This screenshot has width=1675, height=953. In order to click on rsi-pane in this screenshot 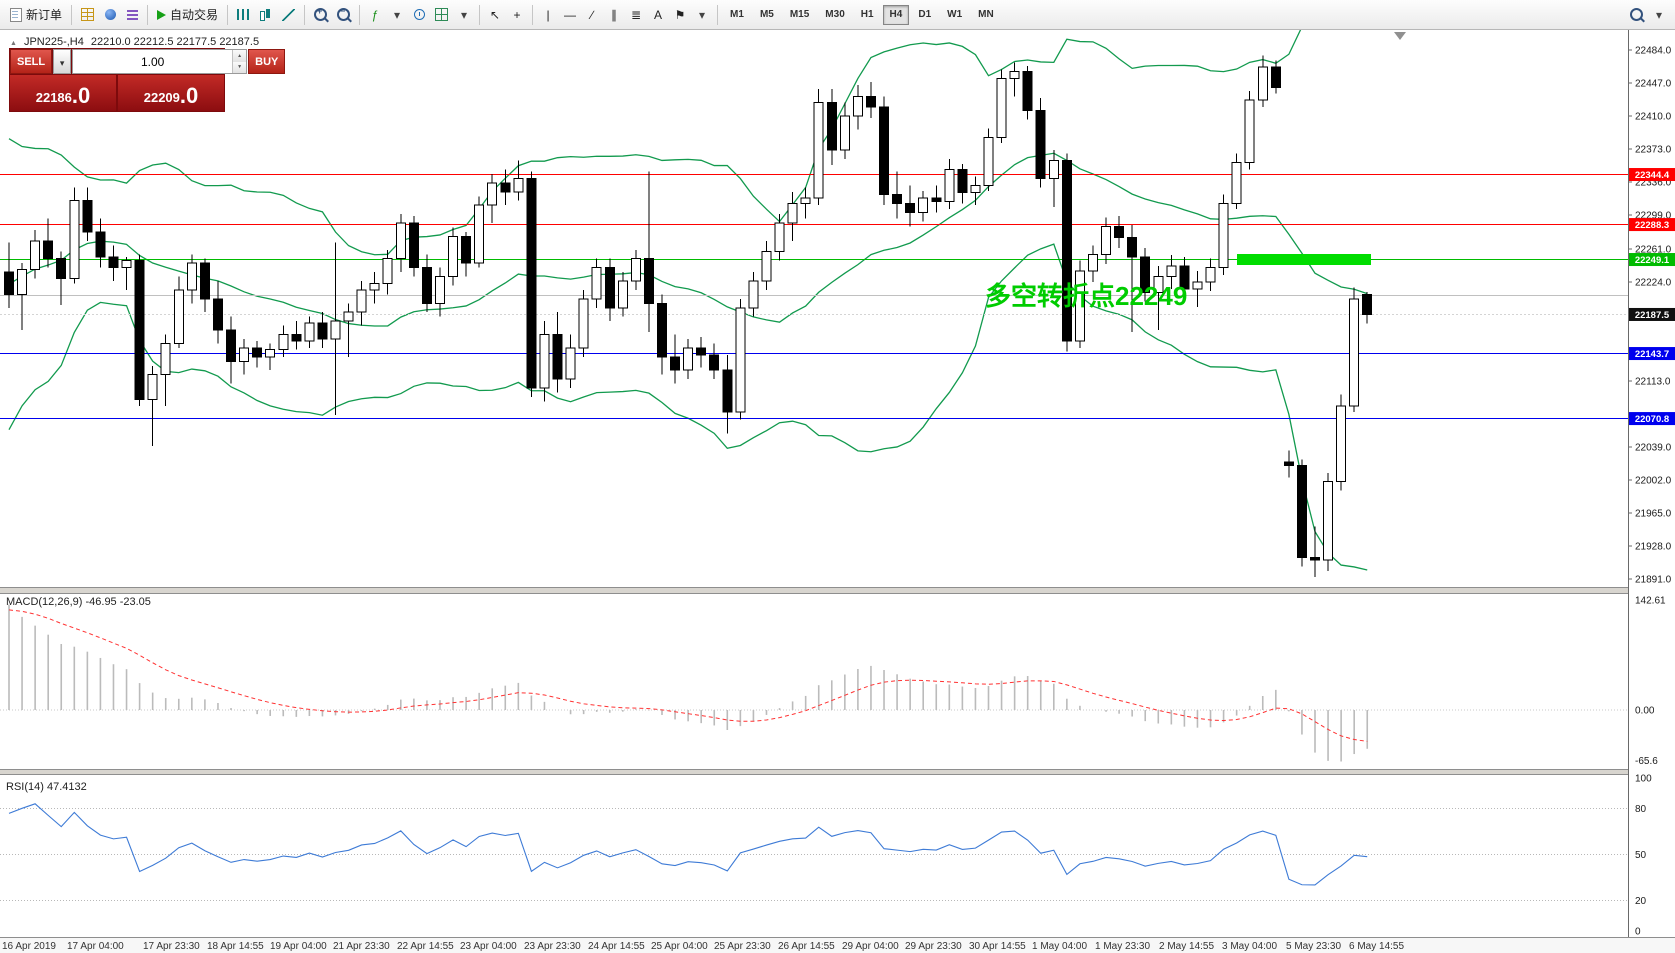, I will do `click(814, 852)`.